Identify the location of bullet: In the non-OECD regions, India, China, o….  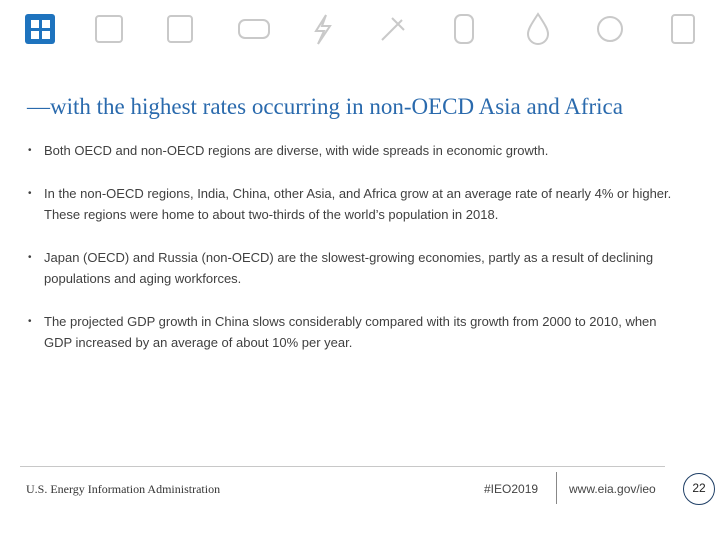
(353, 204).